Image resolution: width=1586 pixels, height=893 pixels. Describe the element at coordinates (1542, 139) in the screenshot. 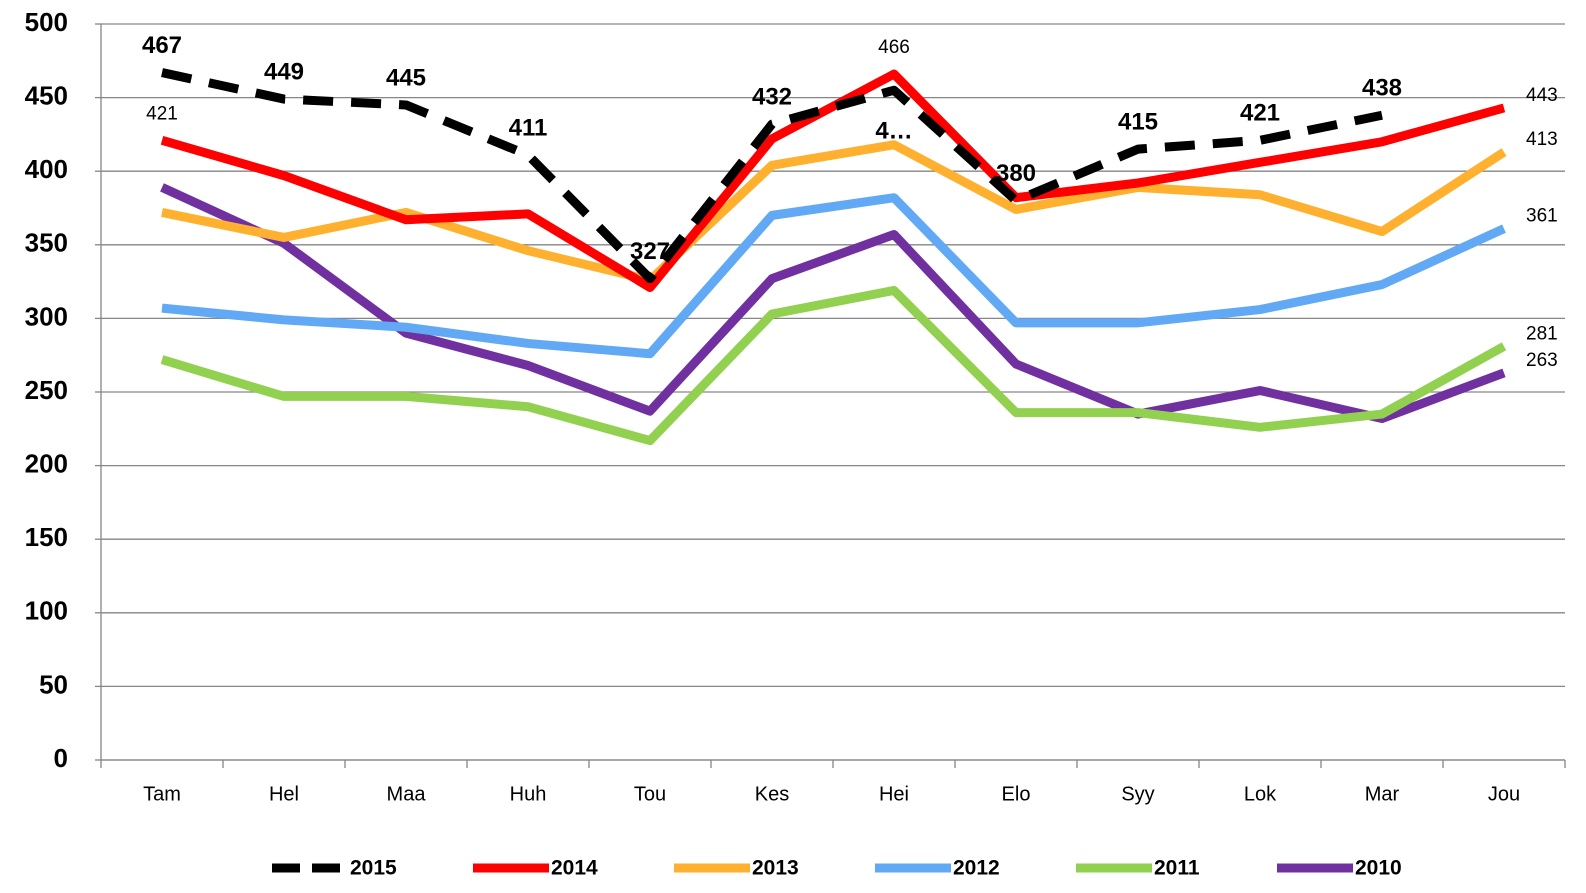

I see `data-label: 413` at that location.